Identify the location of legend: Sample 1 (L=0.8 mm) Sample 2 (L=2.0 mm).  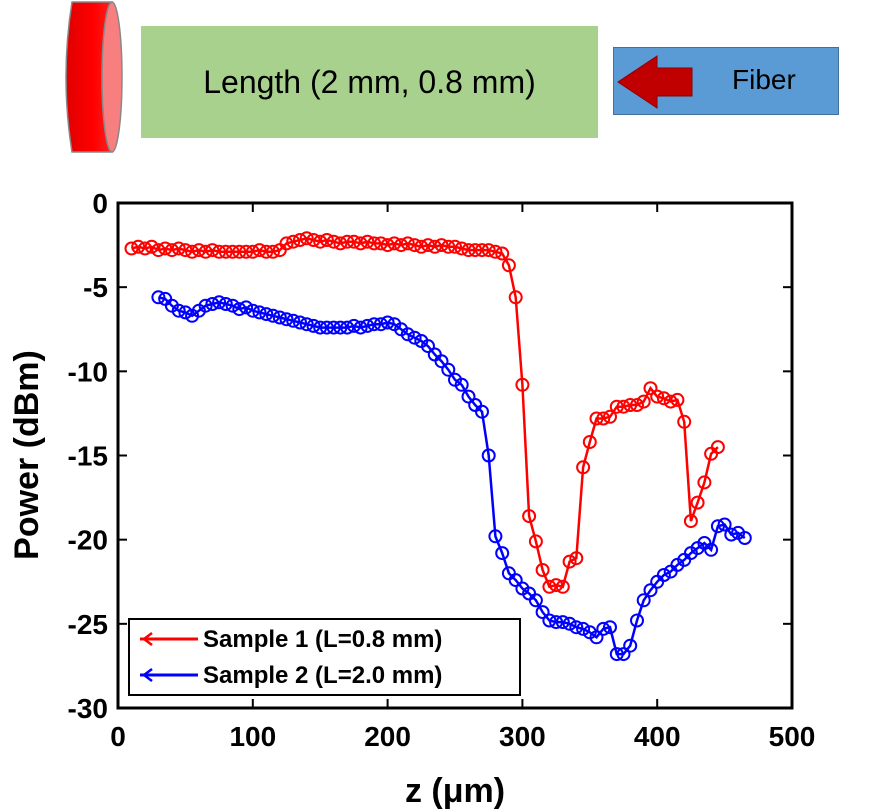
(324, 657).